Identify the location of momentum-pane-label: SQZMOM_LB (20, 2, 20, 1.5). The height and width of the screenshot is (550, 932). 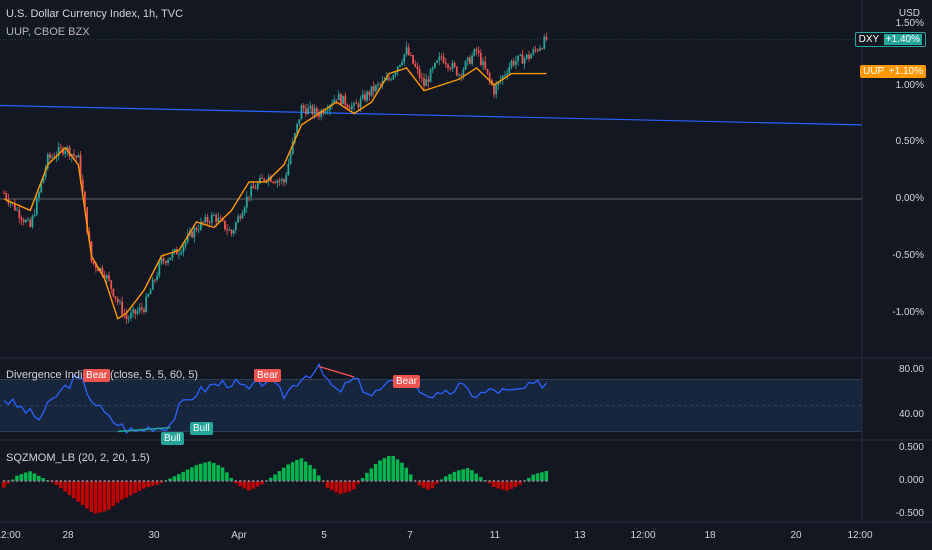
(78, 458).